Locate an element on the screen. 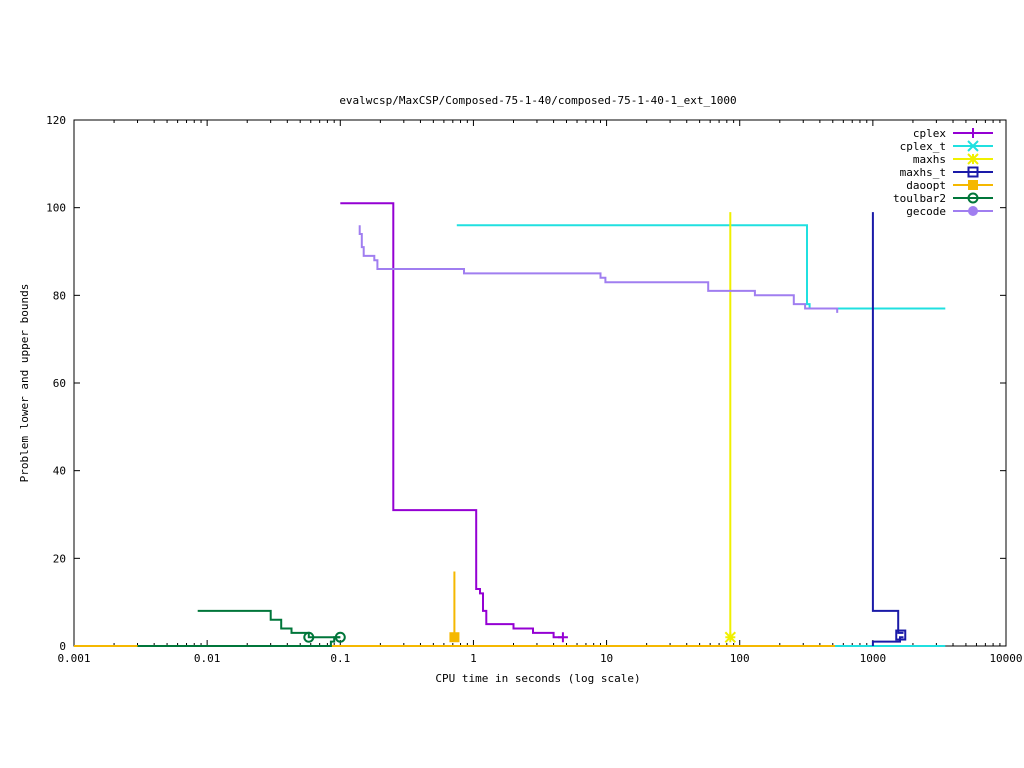  x-tick-label: 10 is located at coordinates (606, 658).